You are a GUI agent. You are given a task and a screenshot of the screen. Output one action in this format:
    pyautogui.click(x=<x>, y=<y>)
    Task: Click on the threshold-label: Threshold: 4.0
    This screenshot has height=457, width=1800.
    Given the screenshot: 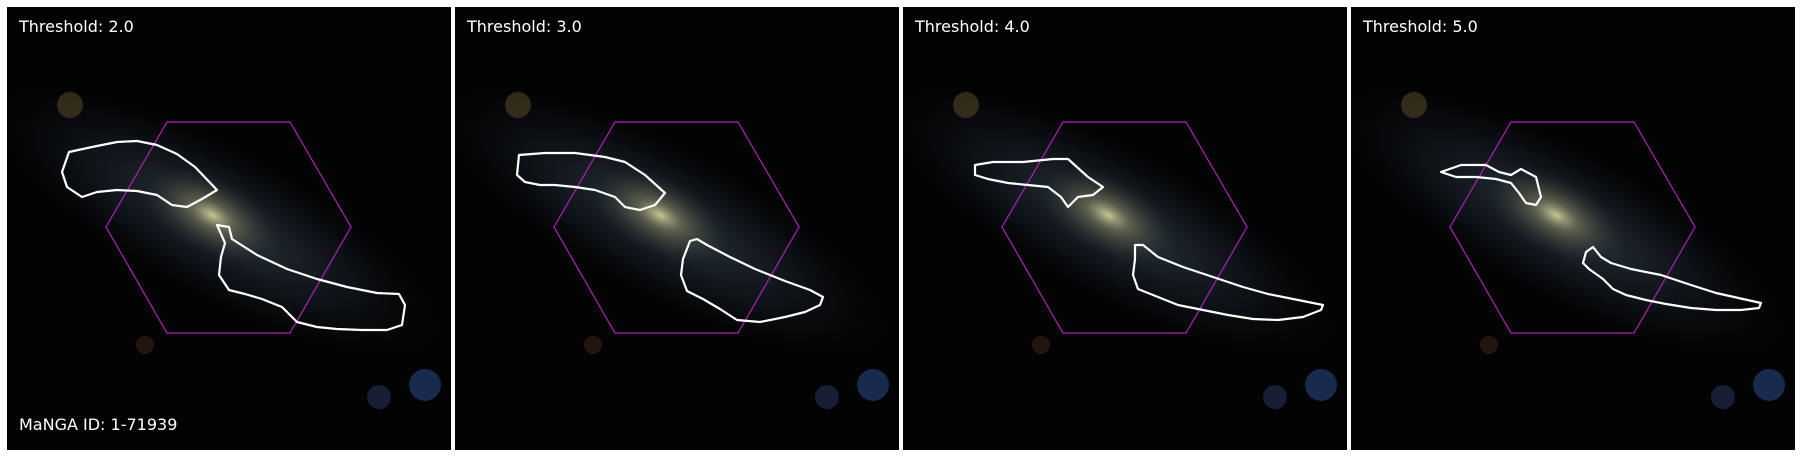 What is the action you would take?
    pyautogui.click(x=972, y=26)
    